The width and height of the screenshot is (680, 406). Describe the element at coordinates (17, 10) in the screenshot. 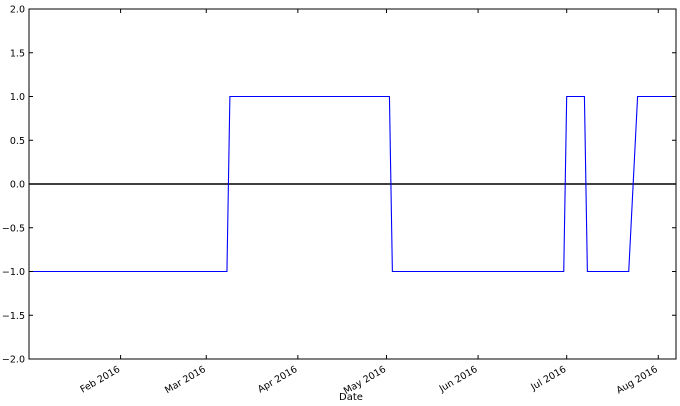

I see `y-tick-label: 2.0` at that location.